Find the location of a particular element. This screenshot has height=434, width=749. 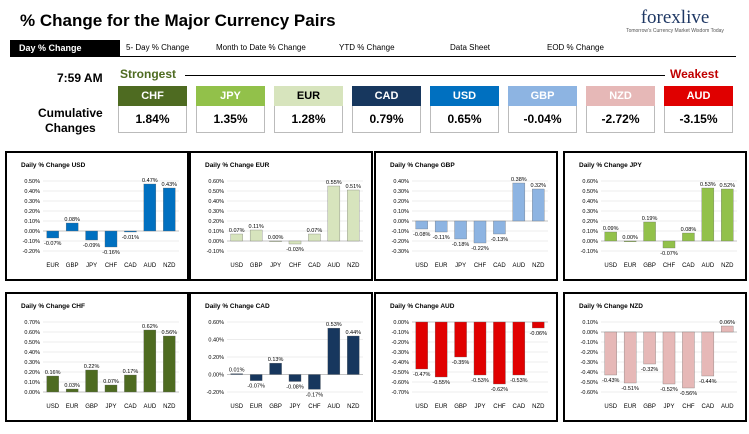

cumulative-label-line2: Changes is located at coordinates (70, 128).